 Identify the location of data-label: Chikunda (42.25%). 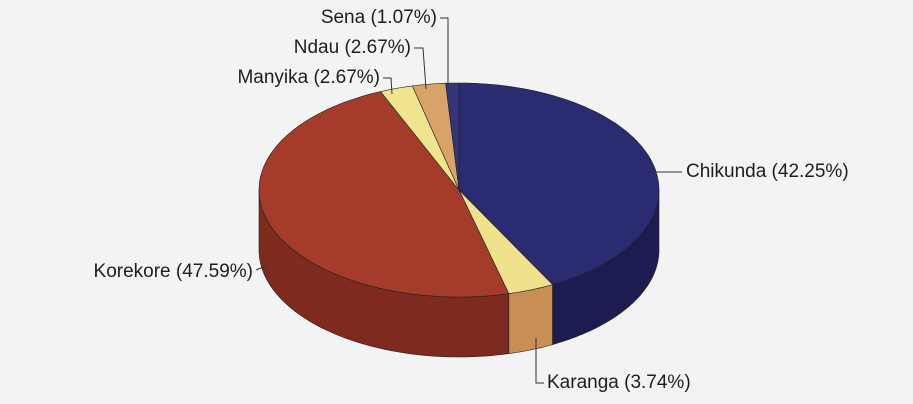
(767, 171).